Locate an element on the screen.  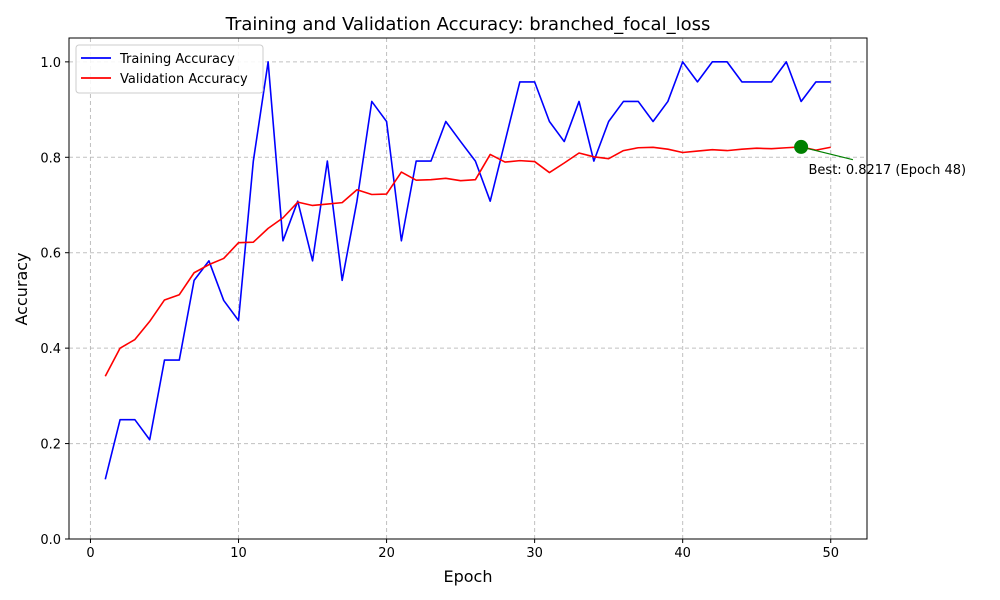
annotation-arrow is located at coordinates (827, 153).